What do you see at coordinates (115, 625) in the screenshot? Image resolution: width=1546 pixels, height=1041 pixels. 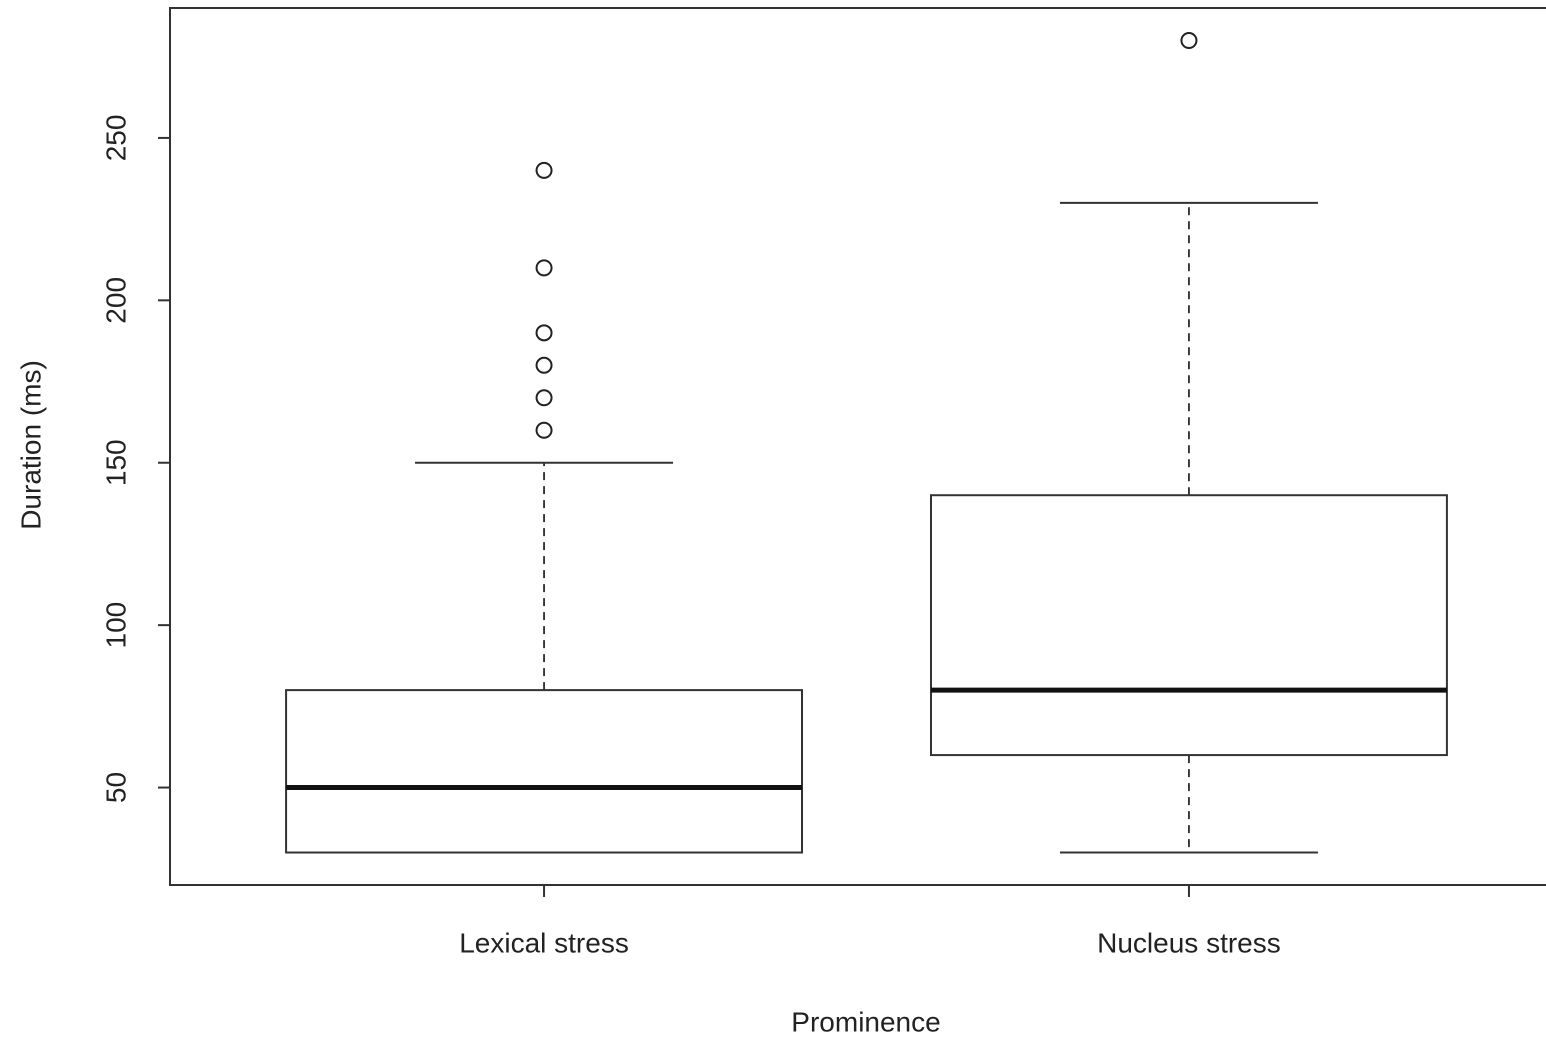 I see `y-tick-label: 100` at bounding box center [115, 625].